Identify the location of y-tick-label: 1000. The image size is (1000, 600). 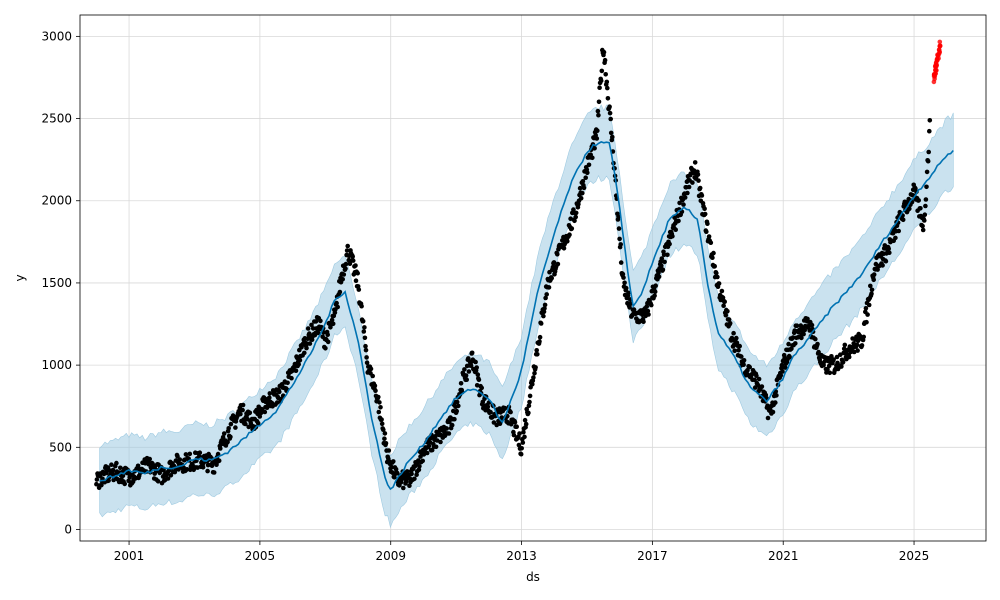
(56, 365).